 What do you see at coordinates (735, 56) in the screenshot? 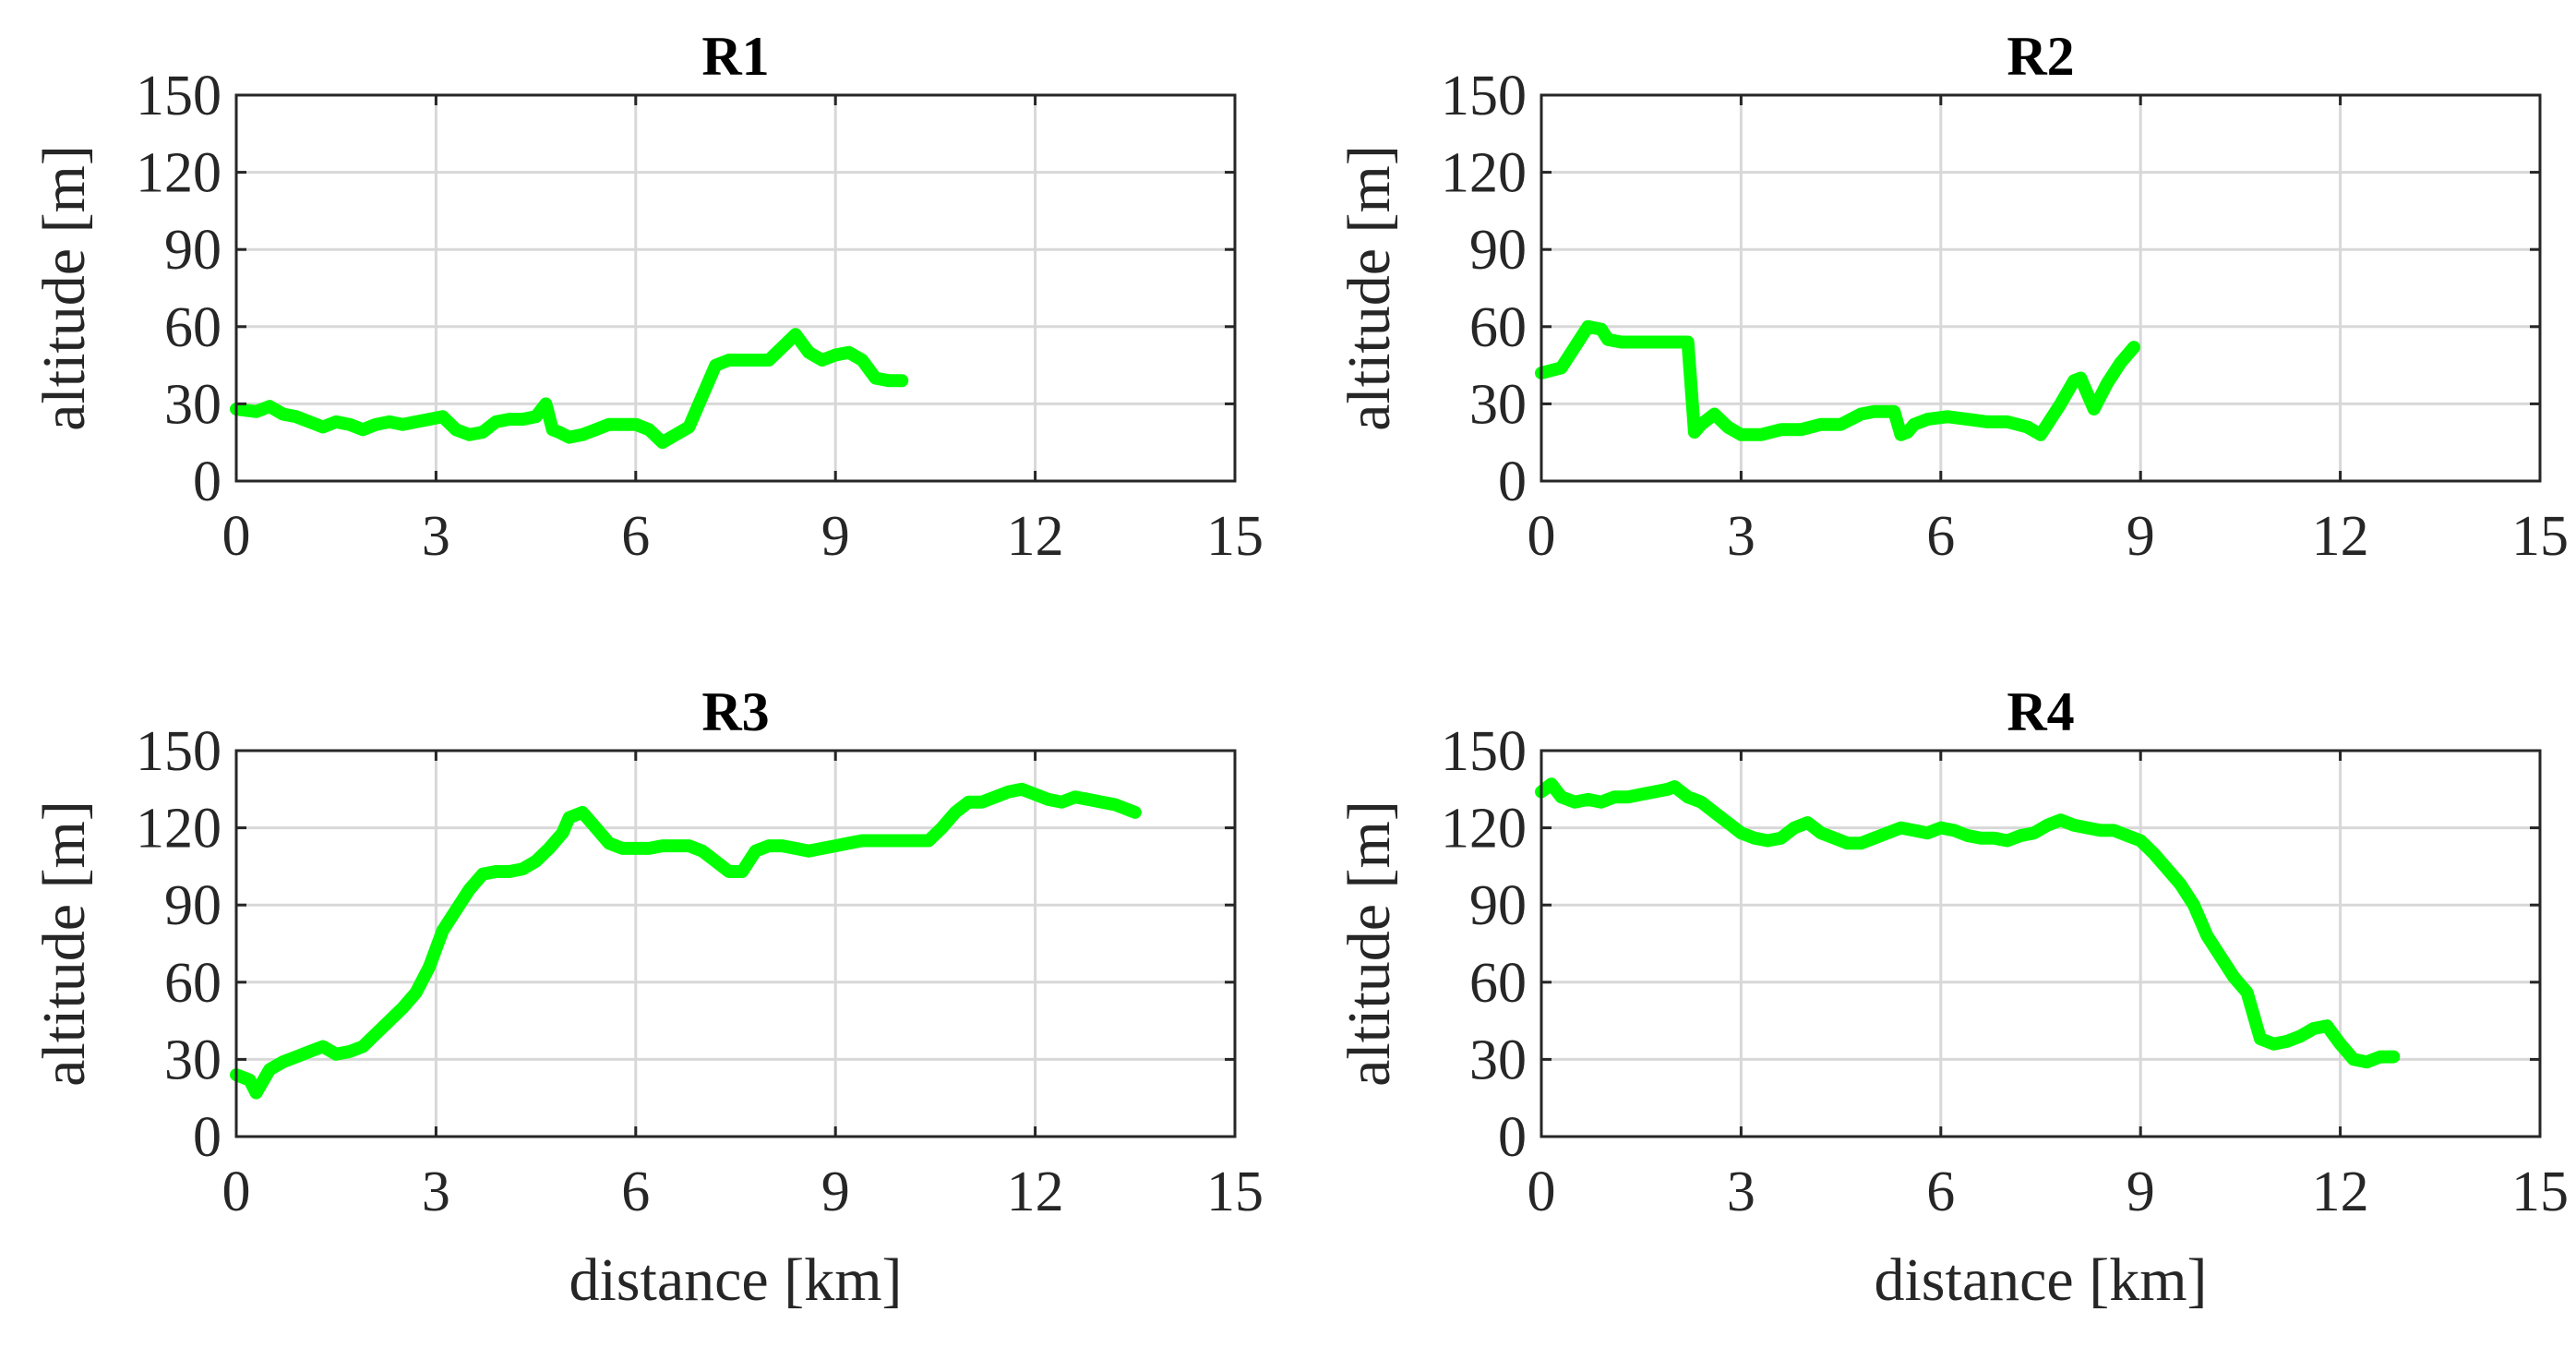
I see `subplot-title: R1` at bounding box center [735, 56].